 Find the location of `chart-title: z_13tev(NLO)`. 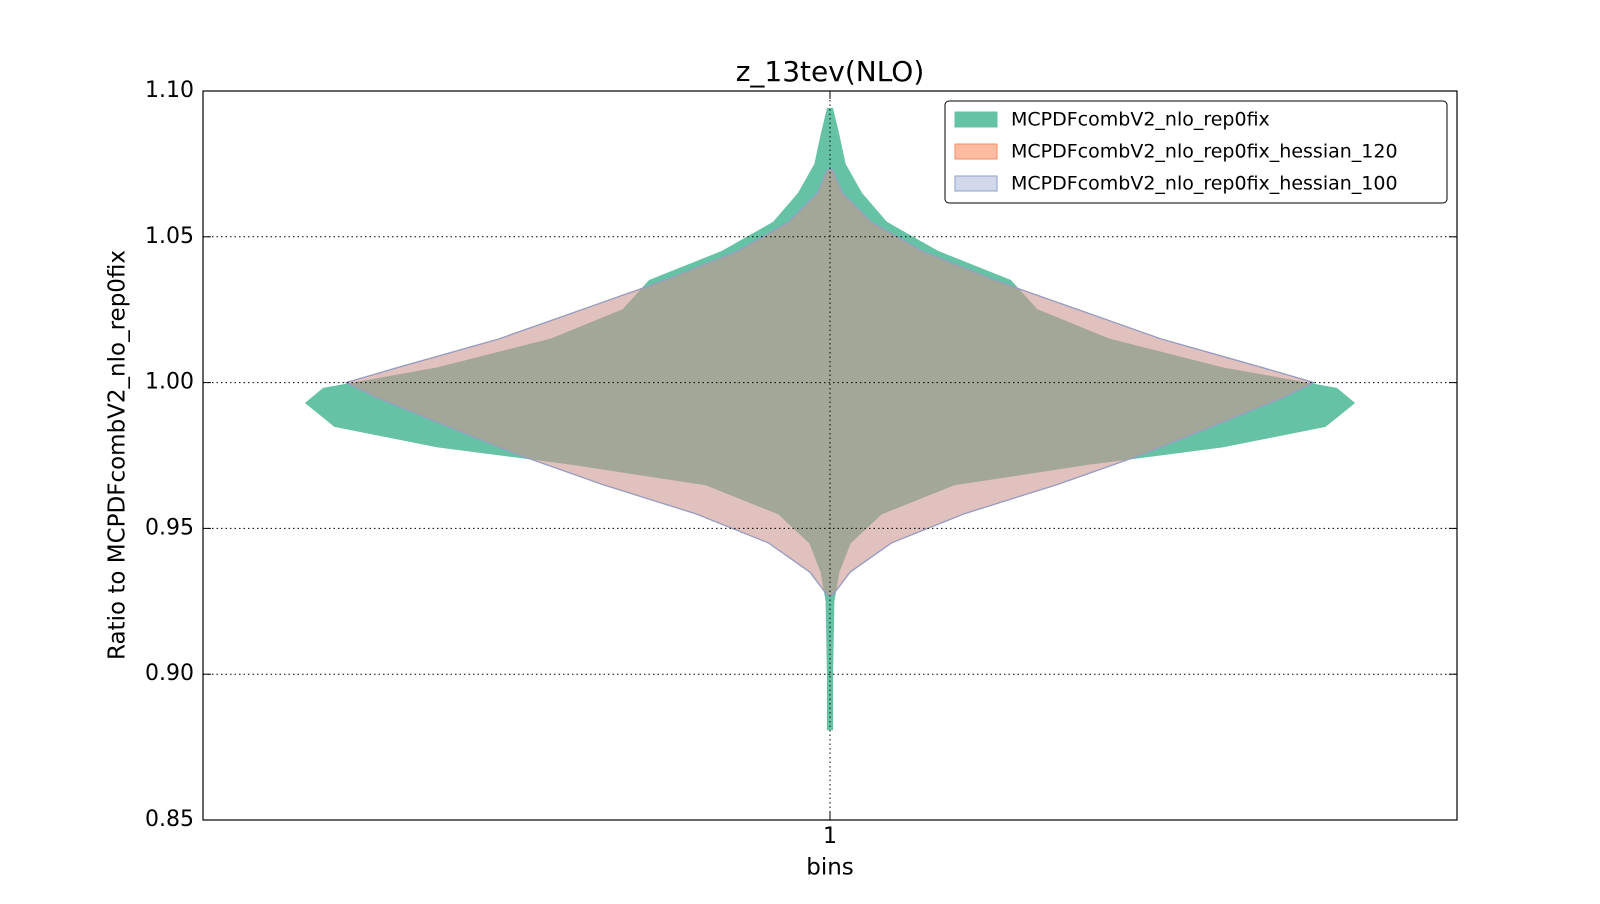

chart-title: z_13tev(NLO) is located at coordinates (830, 71).